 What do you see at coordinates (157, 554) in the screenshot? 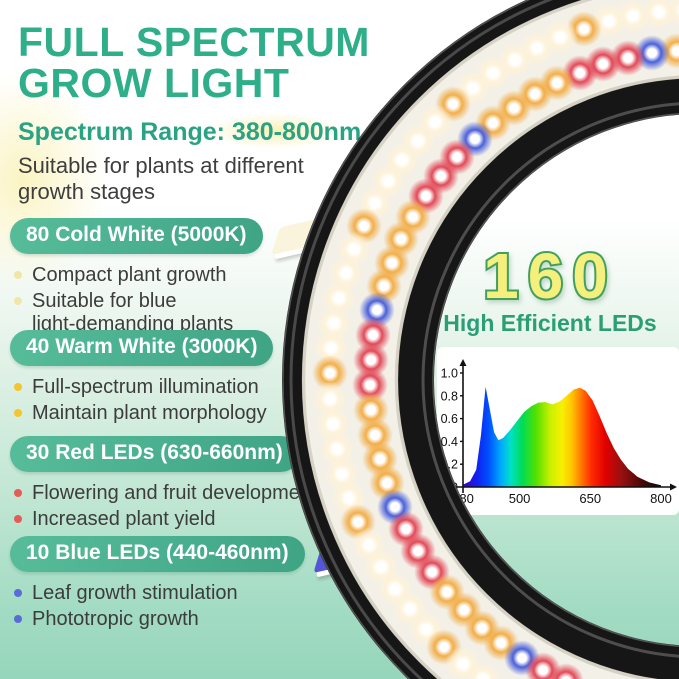
I see `badge-blue-leds: 10 Blue LEDs (440-460nm)` at bounding box center [157, 554].